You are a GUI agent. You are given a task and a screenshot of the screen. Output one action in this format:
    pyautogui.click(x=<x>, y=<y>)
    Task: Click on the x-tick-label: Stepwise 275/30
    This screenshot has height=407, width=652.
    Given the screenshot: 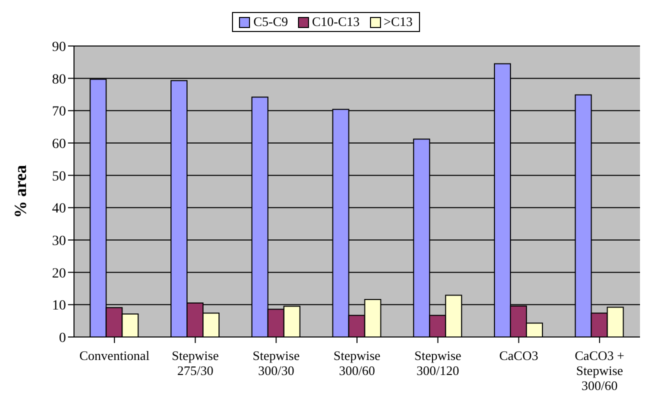 What is the action you would take?
    pyautogui.click(x=195, y=363)
    